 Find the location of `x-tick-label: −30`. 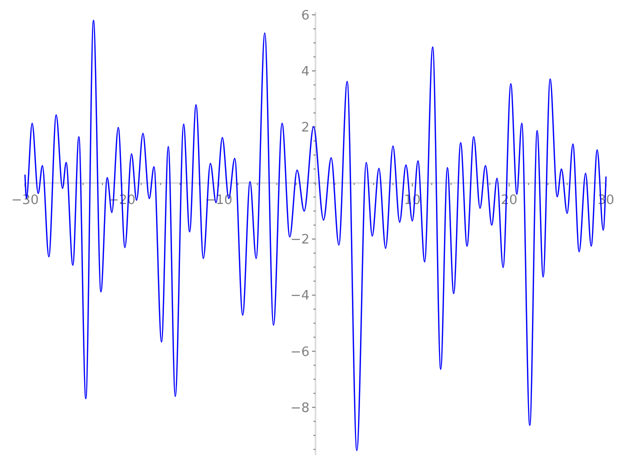

x-tick-label: −30 is located at coordinates (25, 200).